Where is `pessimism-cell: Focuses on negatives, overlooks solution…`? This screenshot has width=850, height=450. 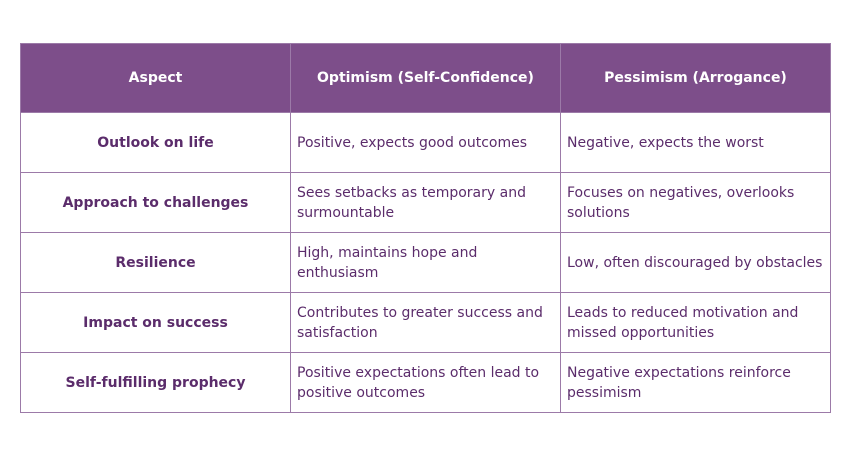 pessimism-cell: Focuses on negatives, overlooks solution… is located at coordinates (695, 202).